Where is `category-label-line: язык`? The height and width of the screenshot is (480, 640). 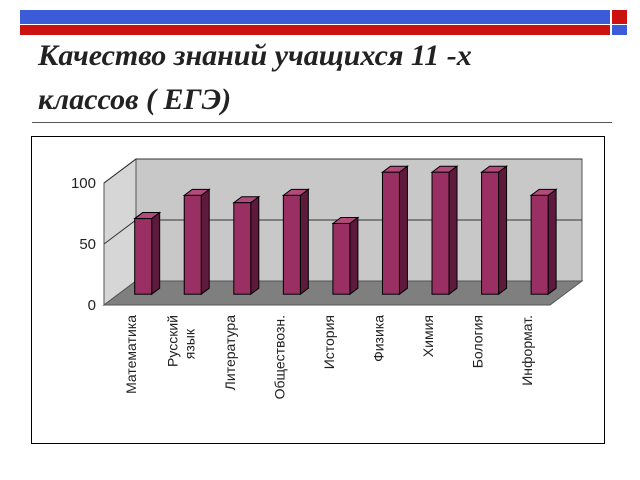 category-label-line: язык is located at coordinates (189, 343).